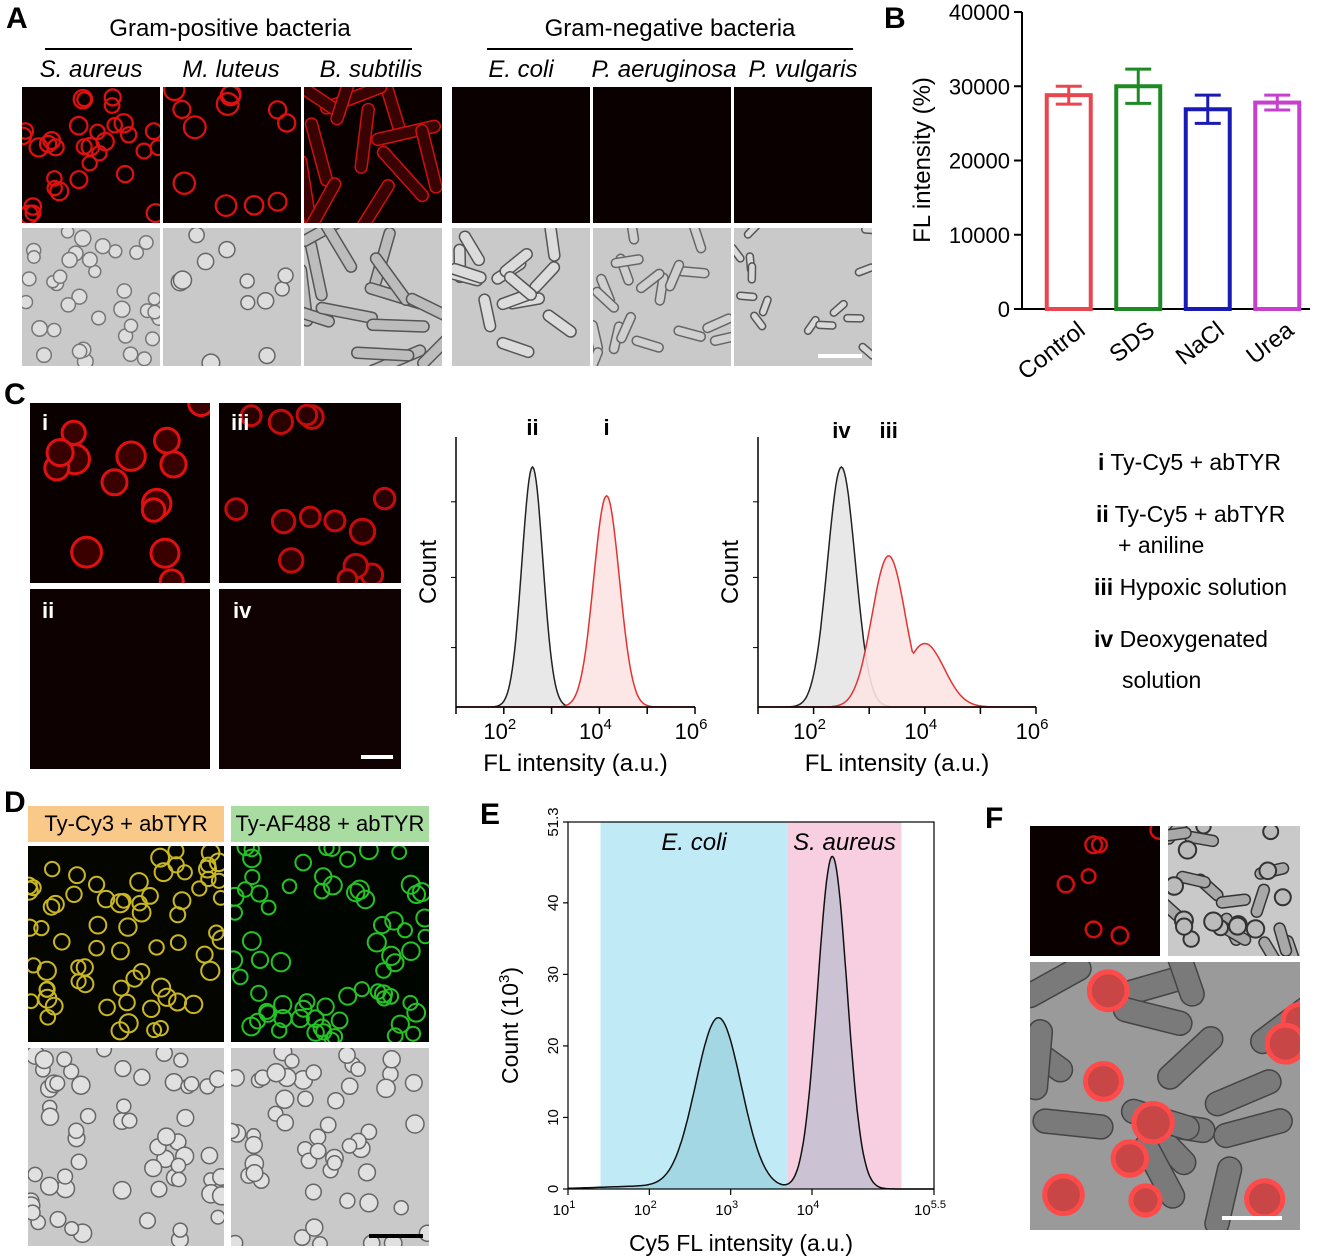 This screenshot has width=1333, height=1258. I want to click on condition-label: iv, so click(242, 610).